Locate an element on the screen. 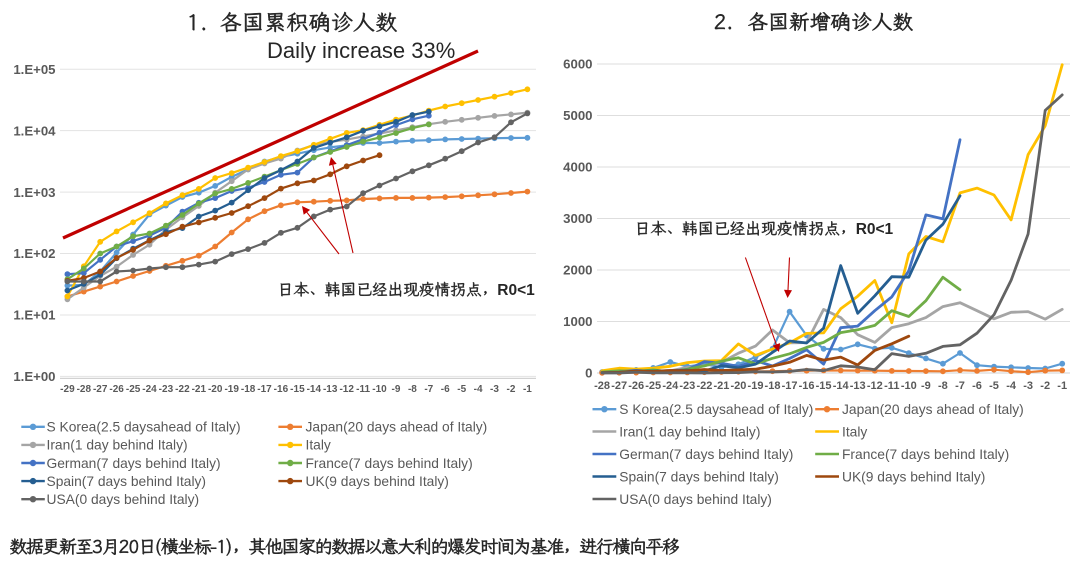 The image size is (1080, 564). svg-text: 1.E+02 is located at coordinates (34, 253).